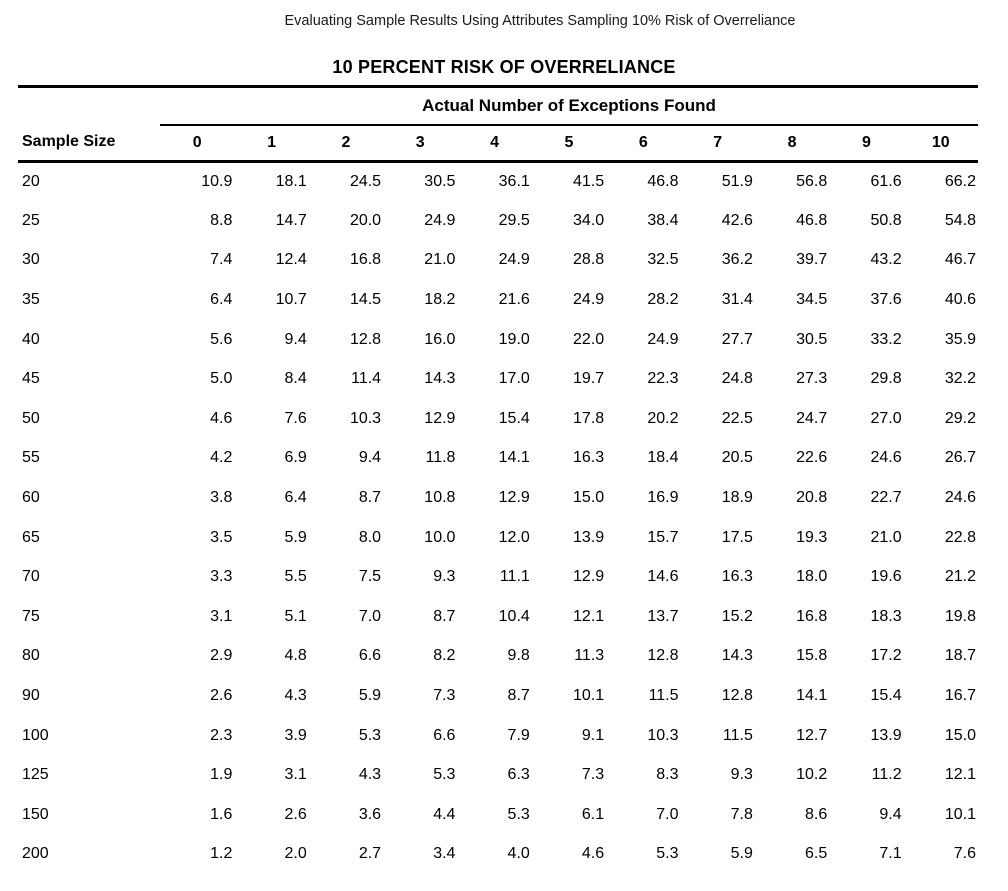 The image size is (1008, 891). Describe the element at coordinates (812, 537) in the screenshot. I see `upper-limit-cell: 19.3` at that location.